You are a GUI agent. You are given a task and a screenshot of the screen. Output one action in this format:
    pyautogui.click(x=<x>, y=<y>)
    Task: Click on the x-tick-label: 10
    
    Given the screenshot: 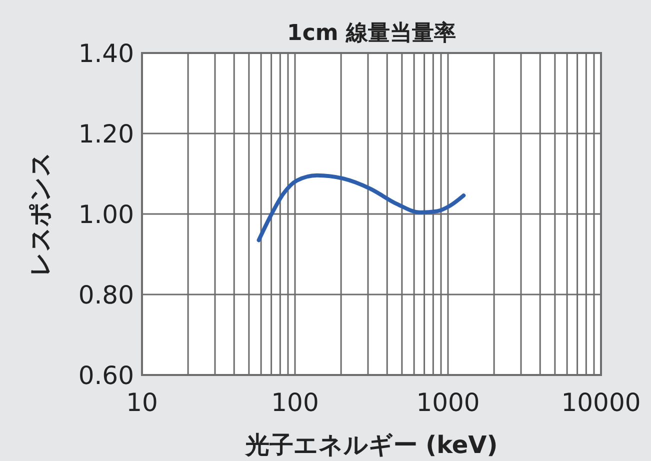 What is the action you would take?
    pyautogui.click(x=142, y=402)
    